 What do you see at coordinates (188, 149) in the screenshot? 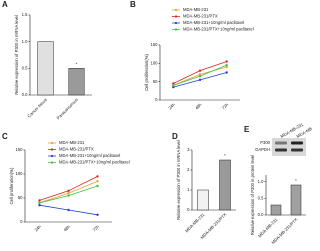
I see `y-tick-label: 3` at bounding box center [188, 149].